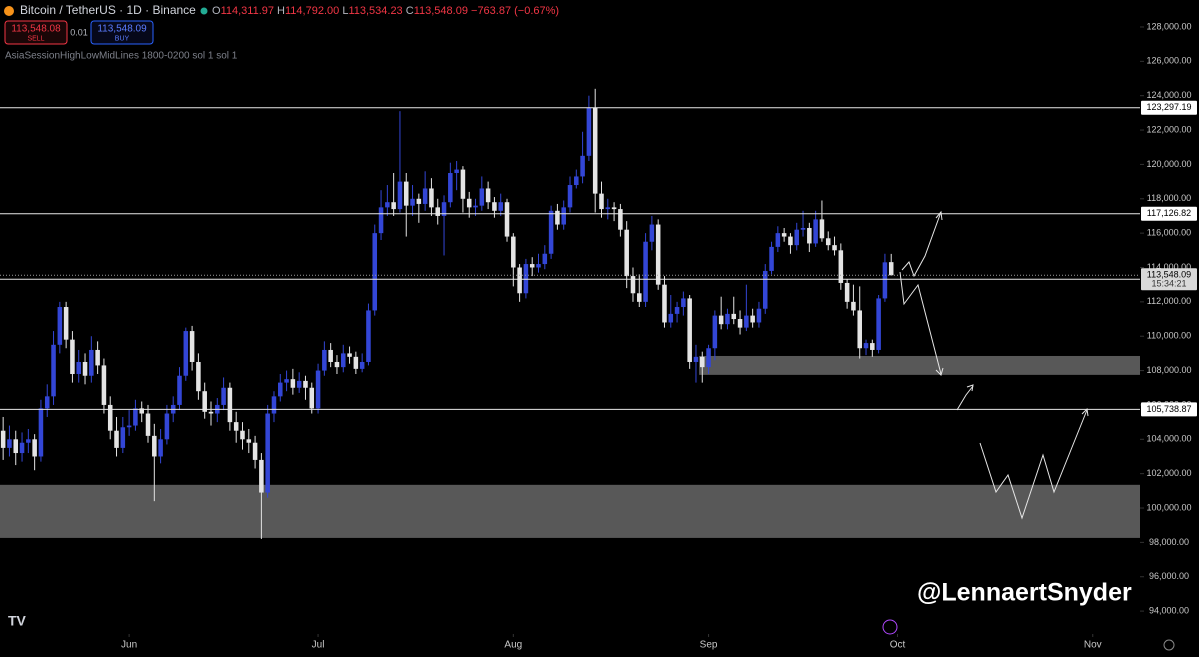 Image resolution: width=1199 pixels, height=657 pixels. What do you see at coordinates (1168, 370) in the screenshot?
I see `y-tick-label: 108,000.00` at bounding box center [1168, 370].